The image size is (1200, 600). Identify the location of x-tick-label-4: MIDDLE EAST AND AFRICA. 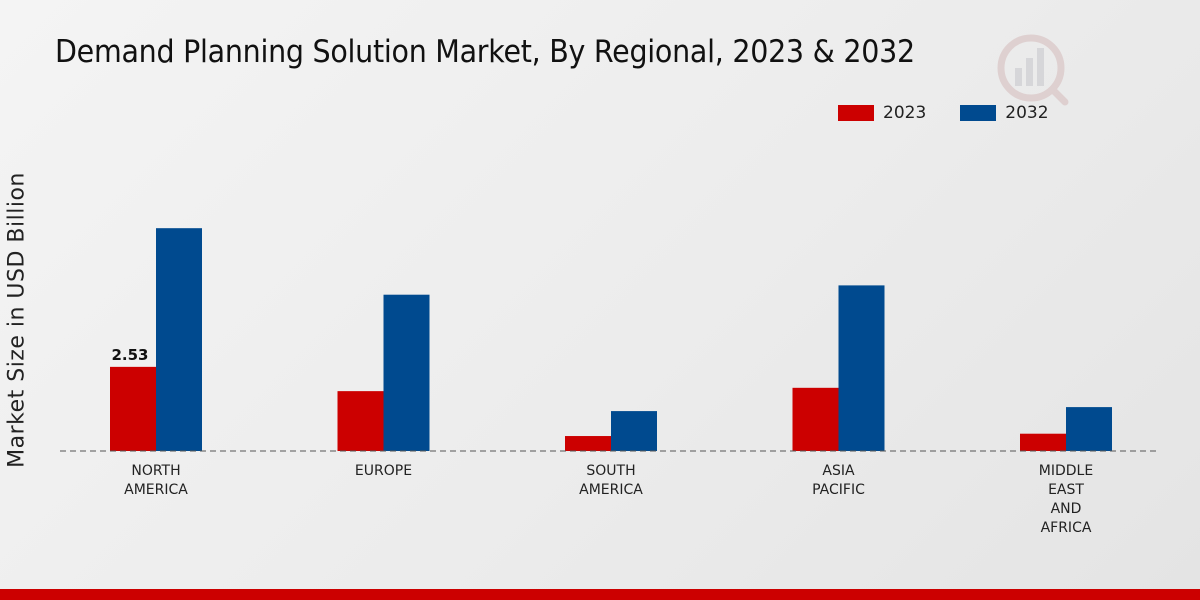
(1066, 499).